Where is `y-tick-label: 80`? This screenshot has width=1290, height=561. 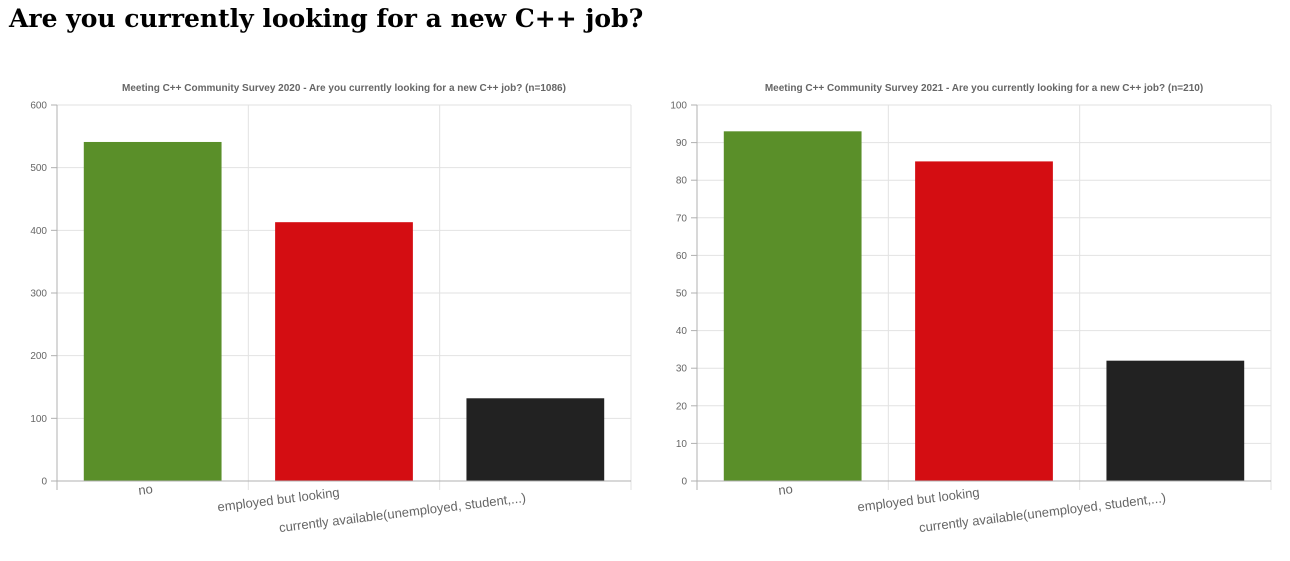
y-tick-label: 80 is located at coordinates (682, 181).